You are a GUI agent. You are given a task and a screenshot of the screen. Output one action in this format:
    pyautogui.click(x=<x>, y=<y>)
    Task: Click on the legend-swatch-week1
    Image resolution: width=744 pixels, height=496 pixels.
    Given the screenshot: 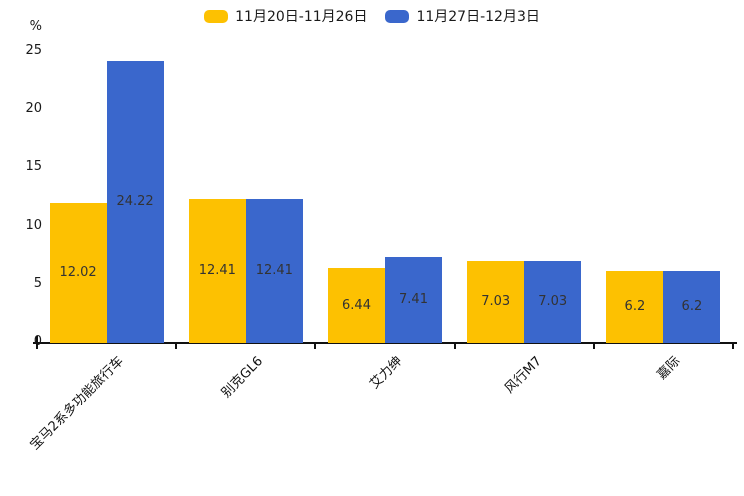 What is the action you would take?
    pyautogui.click(x=216, y=16)
    